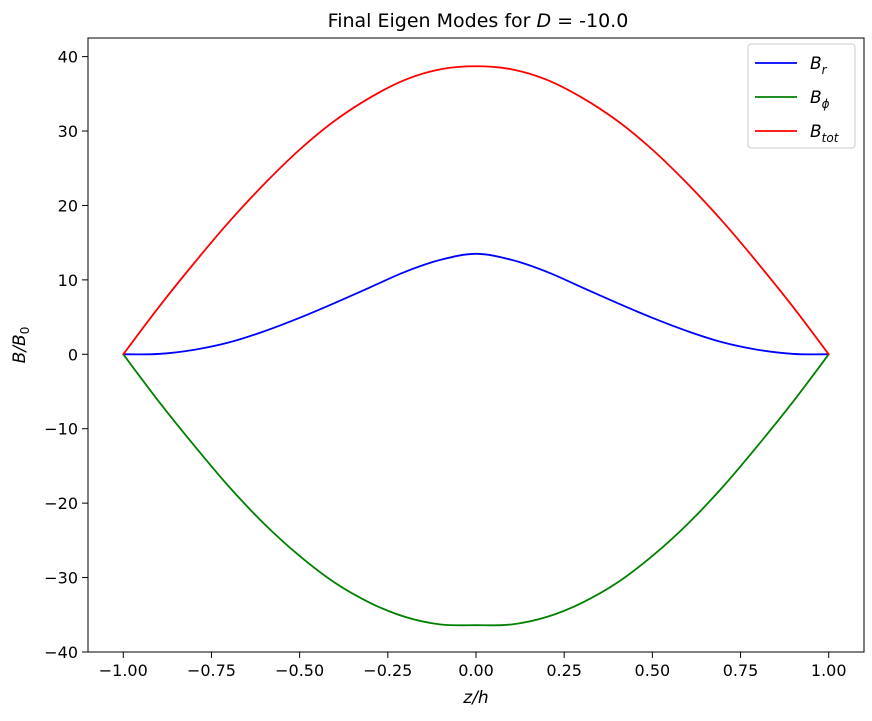 Image resolution: width=872 pixels, height=721 pixels. What do you see at coordinates (73, 354) in the screenshot?
I see `y-tick-label: 0` at bounding box center [73, 354].